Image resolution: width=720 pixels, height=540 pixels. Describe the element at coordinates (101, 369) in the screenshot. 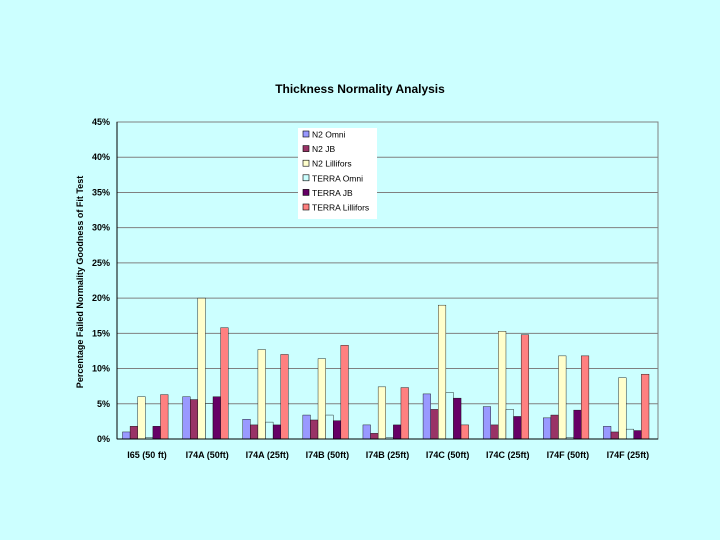

I see `y-tick-label: 10%` at that location.